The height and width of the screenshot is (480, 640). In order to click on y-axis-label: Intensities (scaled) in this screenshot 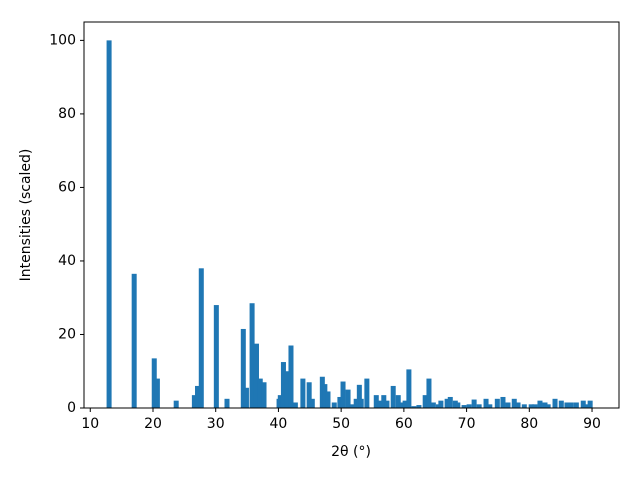, I will do `click(26, 215)`.